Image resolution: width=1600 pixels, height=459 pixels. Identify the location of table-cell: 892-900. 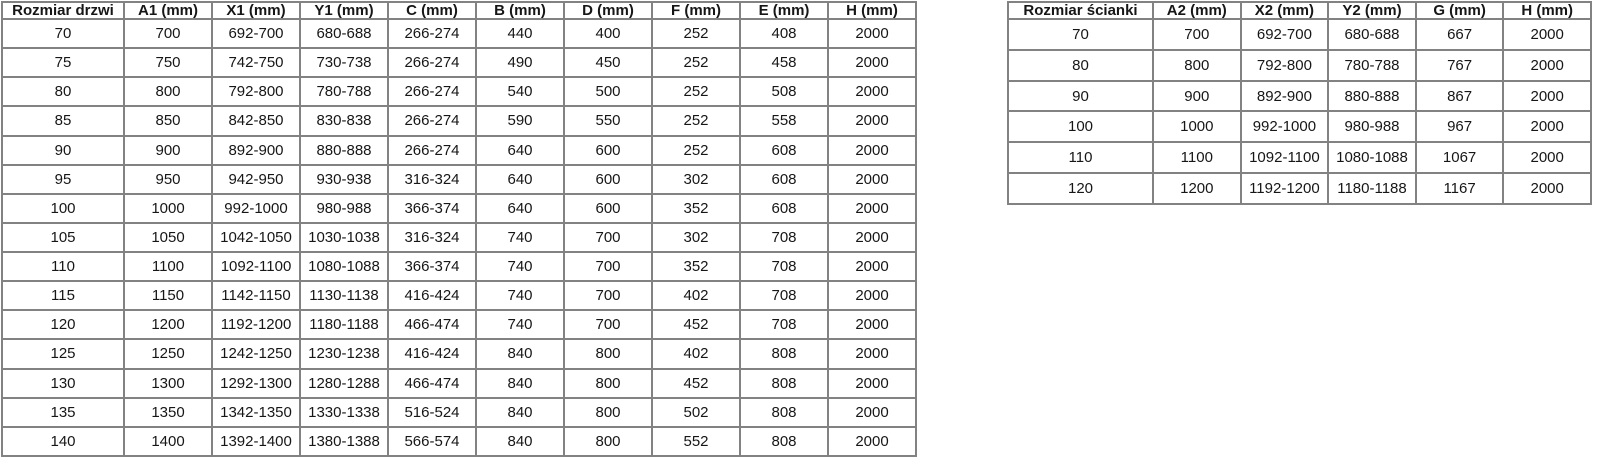
(1284, 96).